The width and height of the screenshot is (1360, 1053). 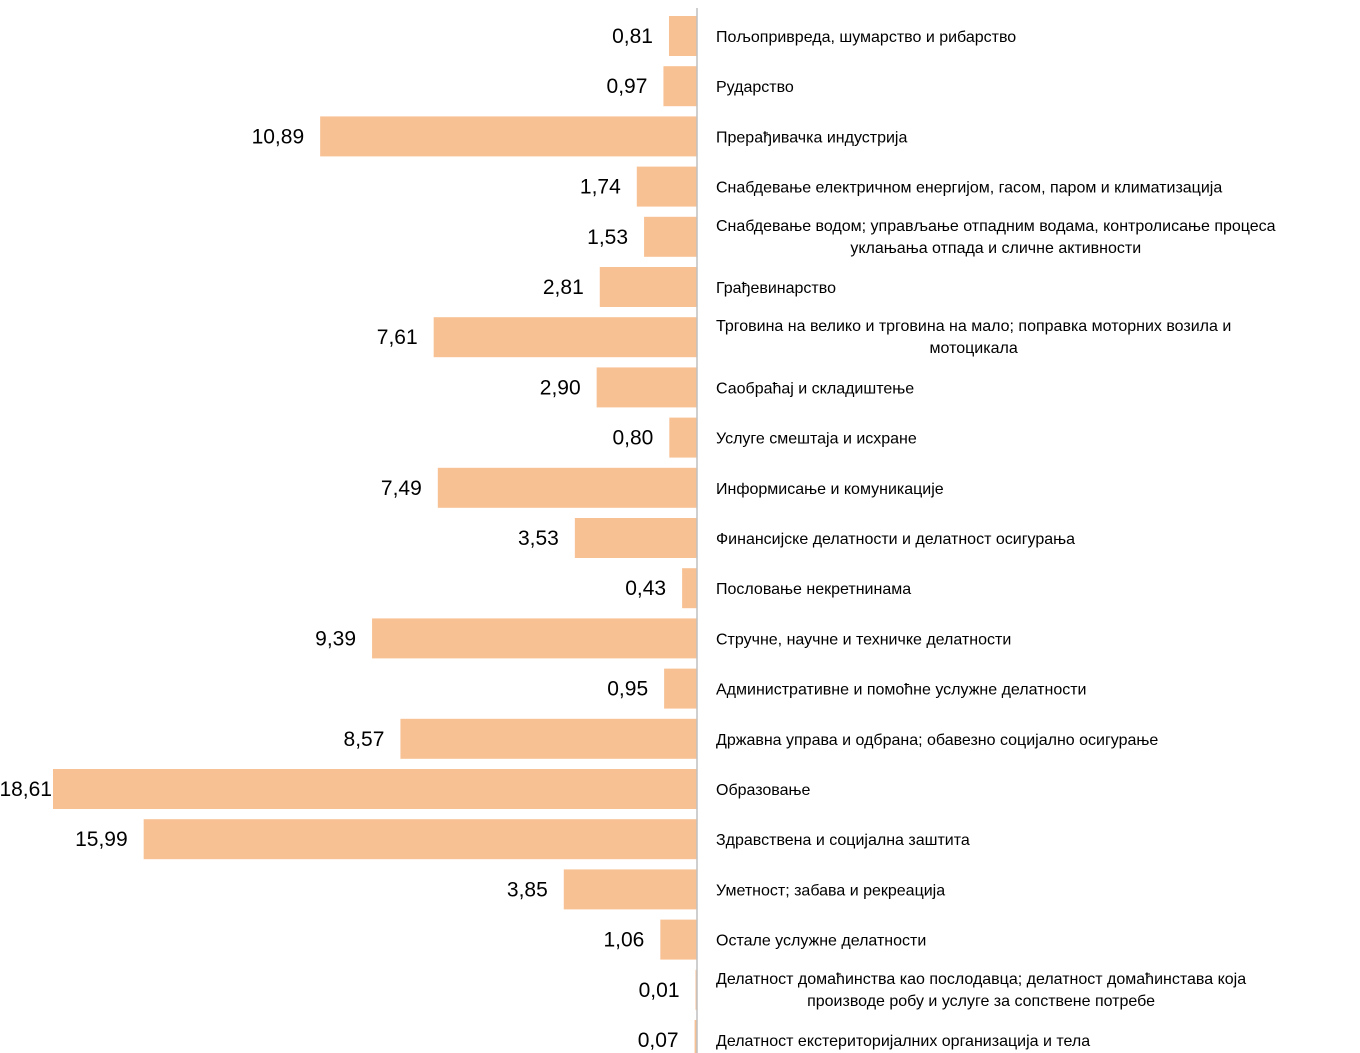 What do you see at coordinates (658, 1040) in the screenshot?
I see `value-label-20: 0,07` at bounding box center [658, 1040].